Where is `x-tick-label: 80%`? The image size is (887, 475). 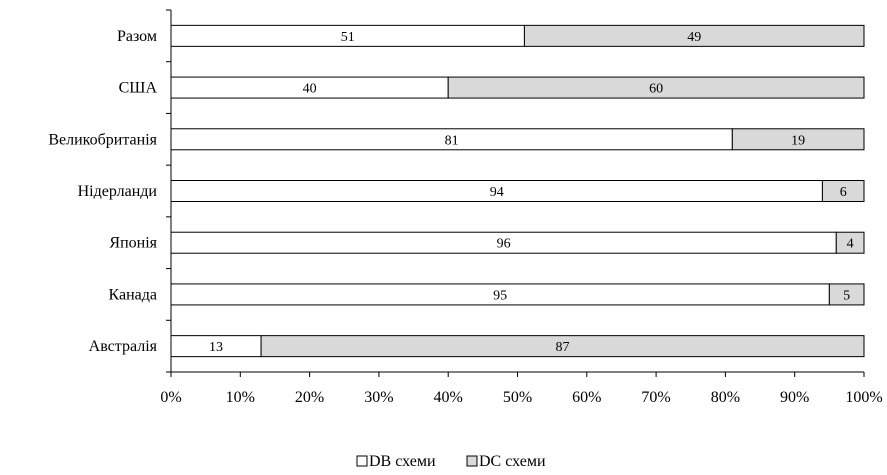
x-tick-label: 80% is located at coordinates (725, 397).